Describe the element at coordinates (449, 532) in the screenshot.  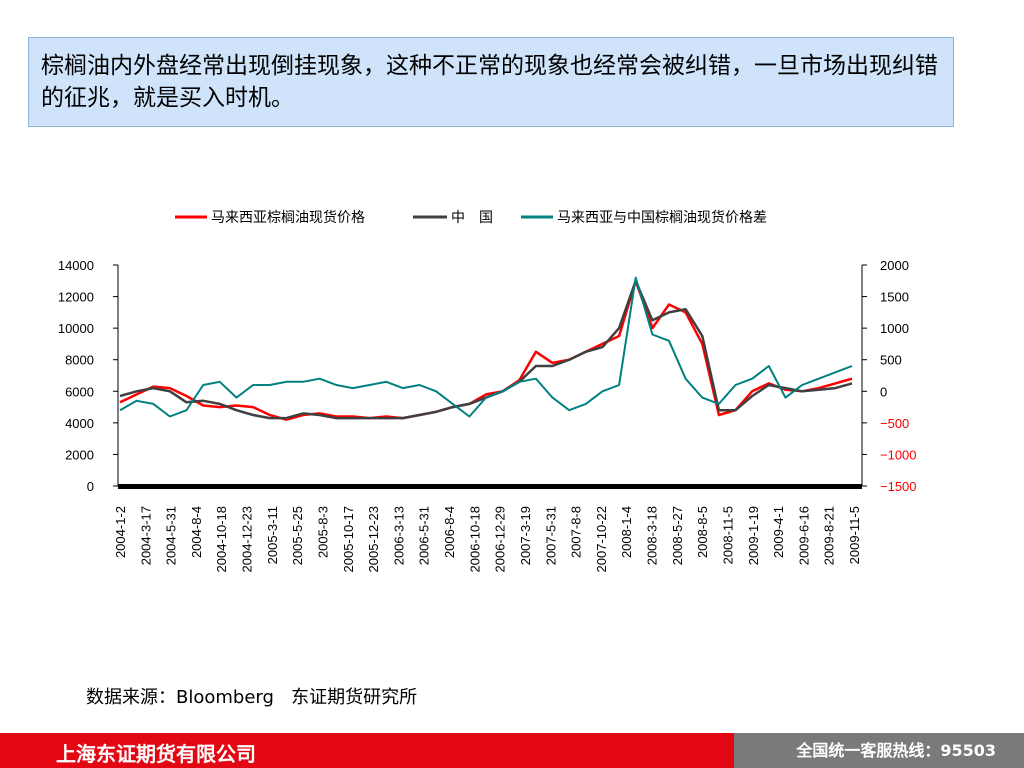
I see `x-tick-label: 2006-8-4` at that location.